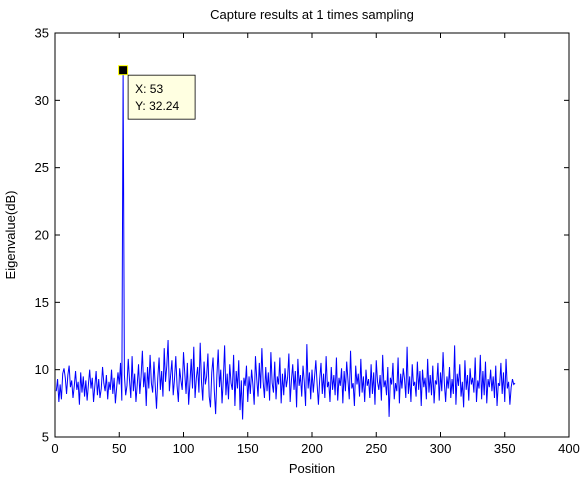 This screenshot has height=480, width=582. Describe the element at coordinates (123, 70) in the screenshot. I see `datatip-marker` at that location.